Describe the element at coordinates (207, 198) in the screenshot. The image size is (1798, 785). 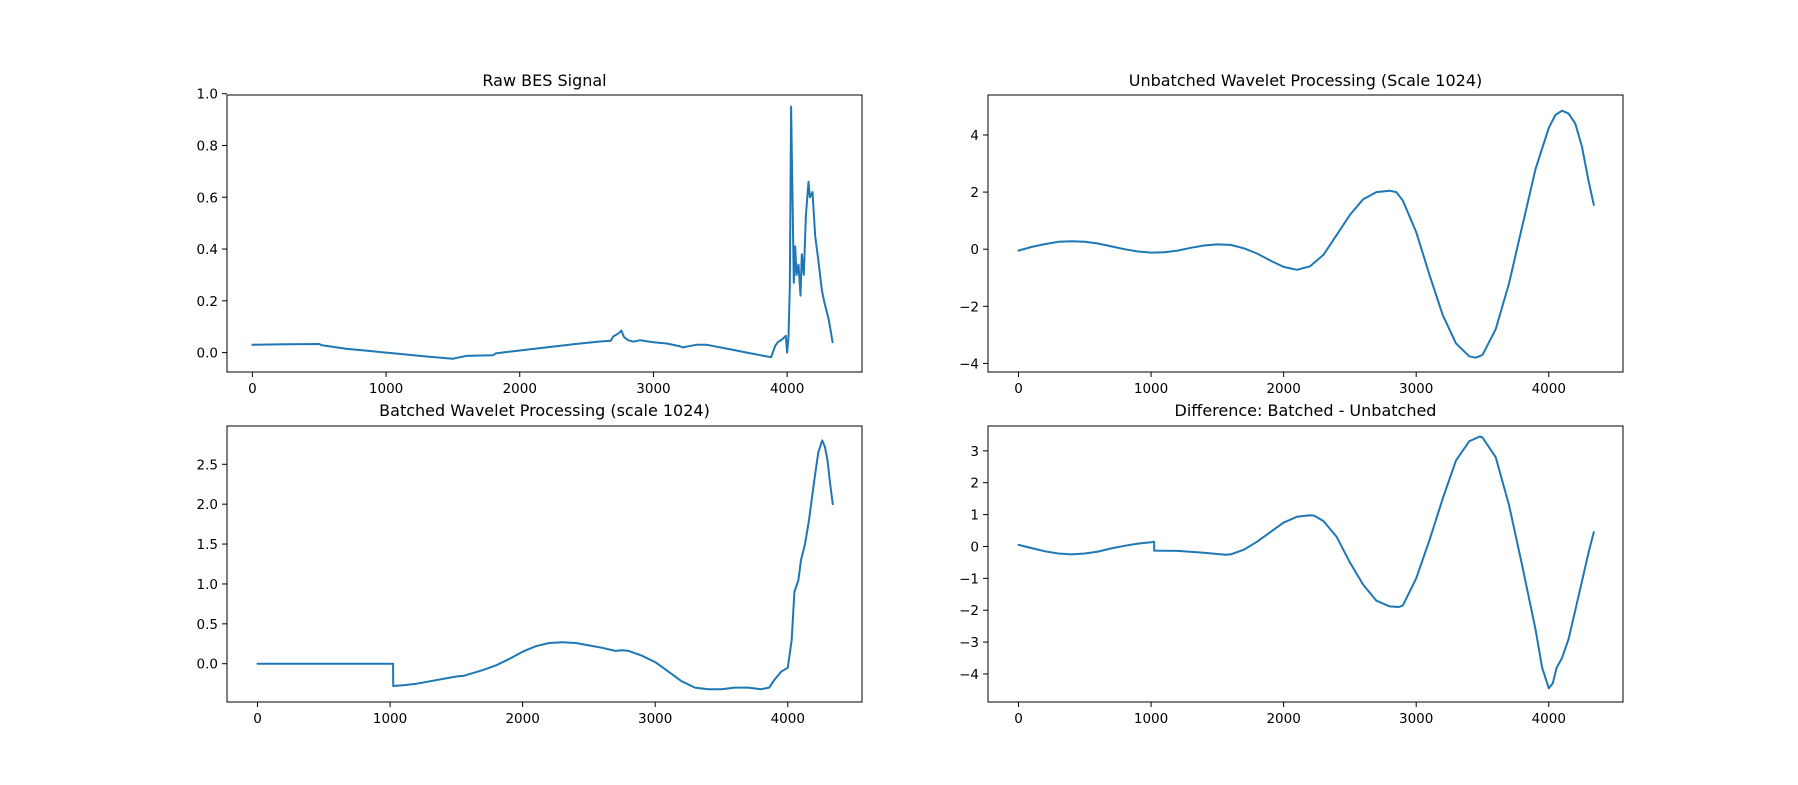
I see `y-tick-label: 0.6` at that location.